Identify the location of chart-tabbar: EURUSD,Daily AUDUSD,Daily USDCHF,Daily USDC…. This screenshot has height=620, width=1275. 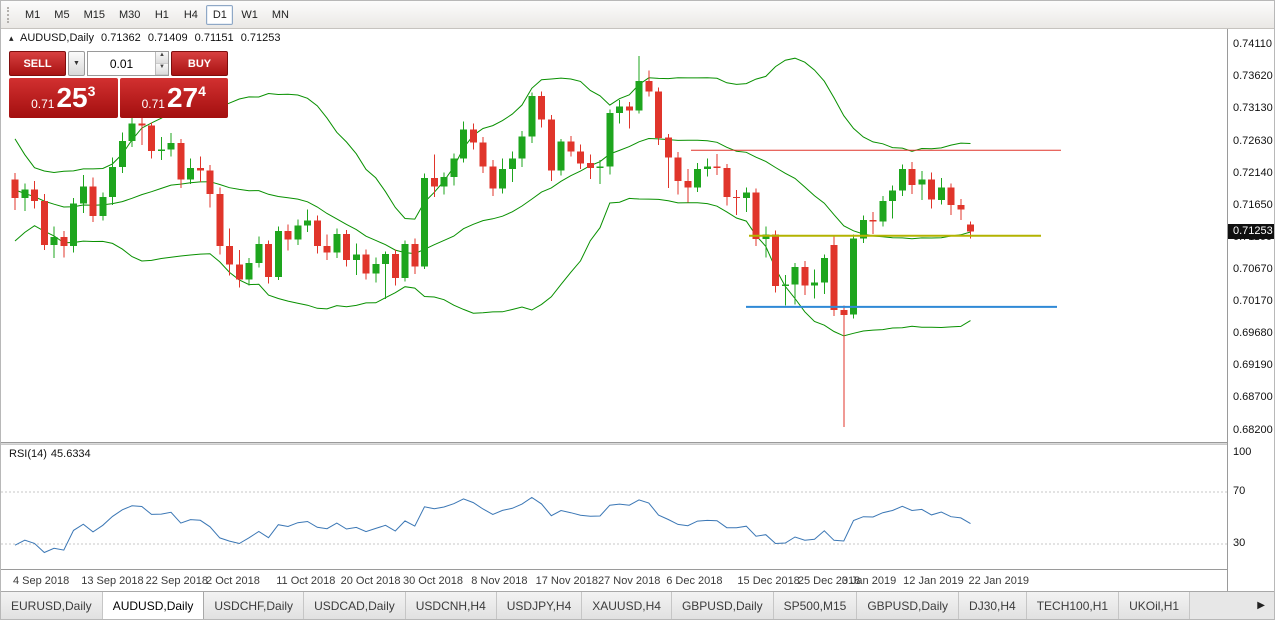
(637, 605).